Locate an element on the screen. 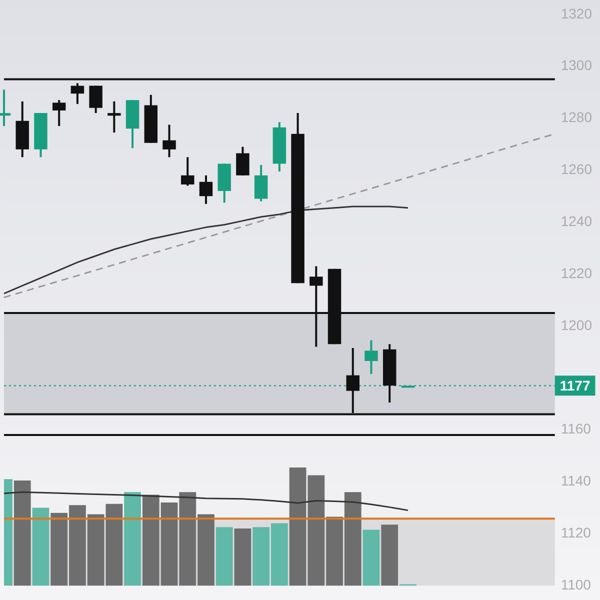  ref-line-label: 1177 is located at coordinates (575, 386).